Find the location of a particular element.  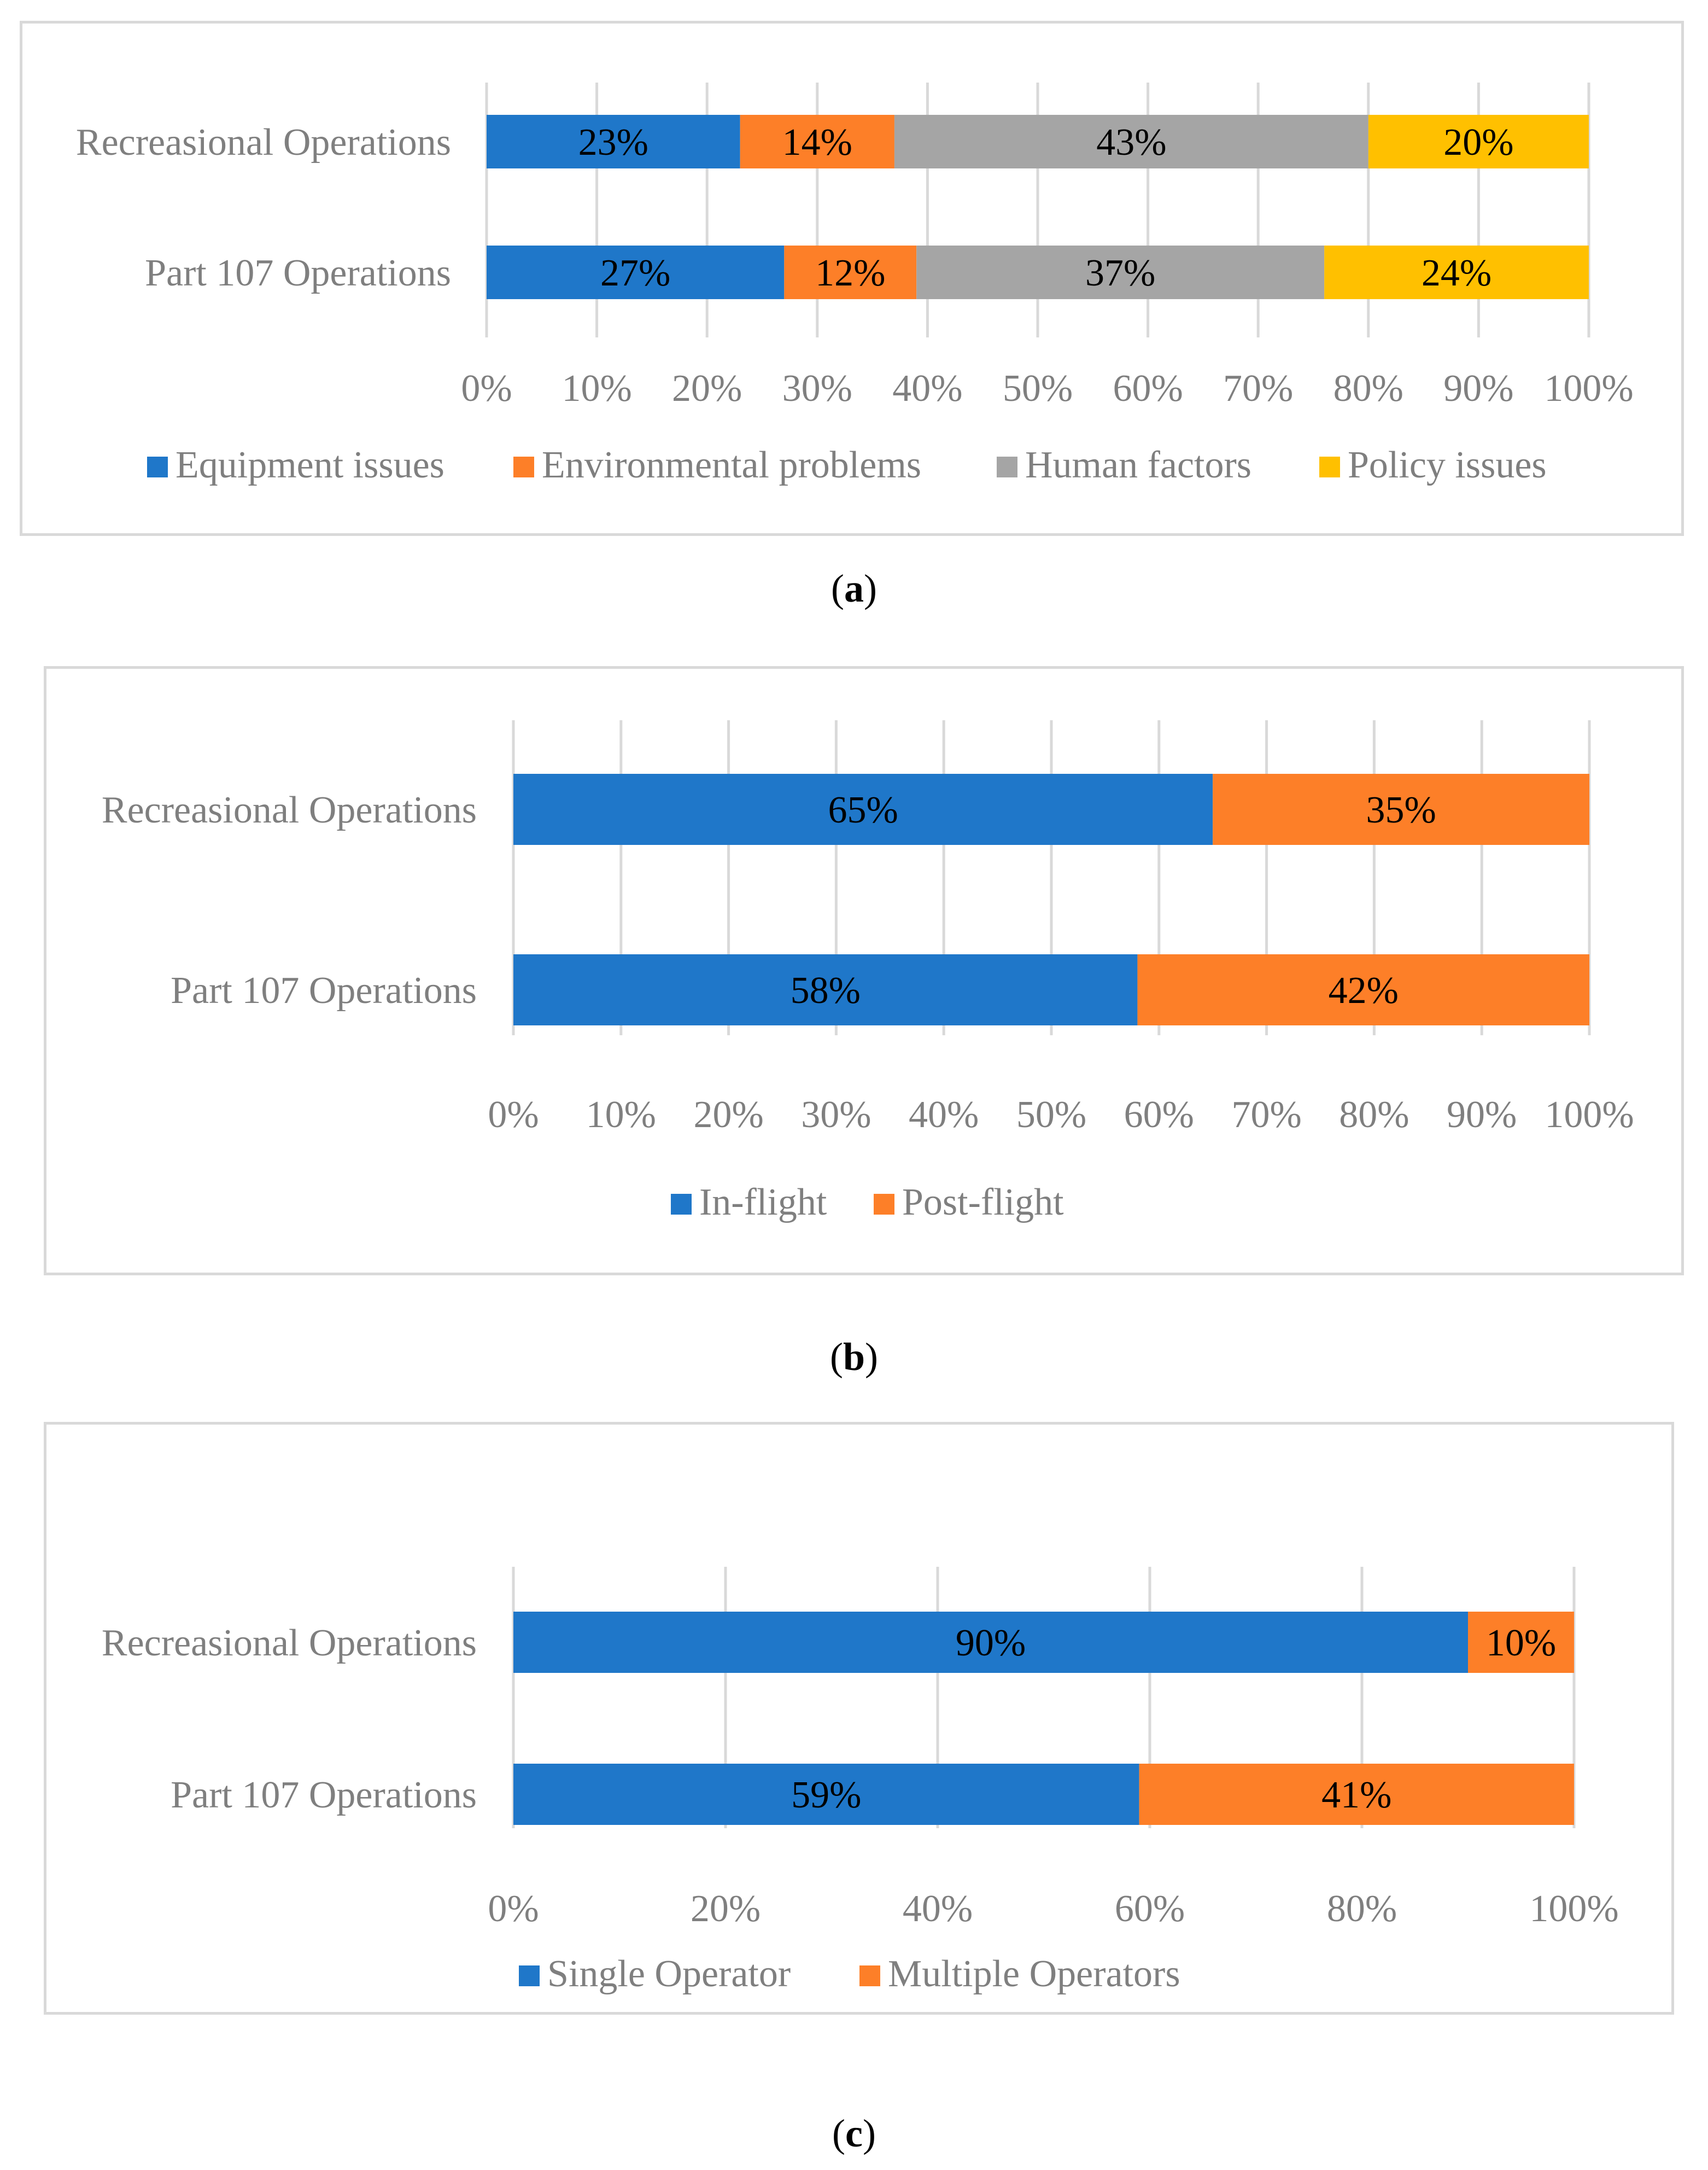

data-label-b-1-0: 58% is located at coordinates (826, 991).